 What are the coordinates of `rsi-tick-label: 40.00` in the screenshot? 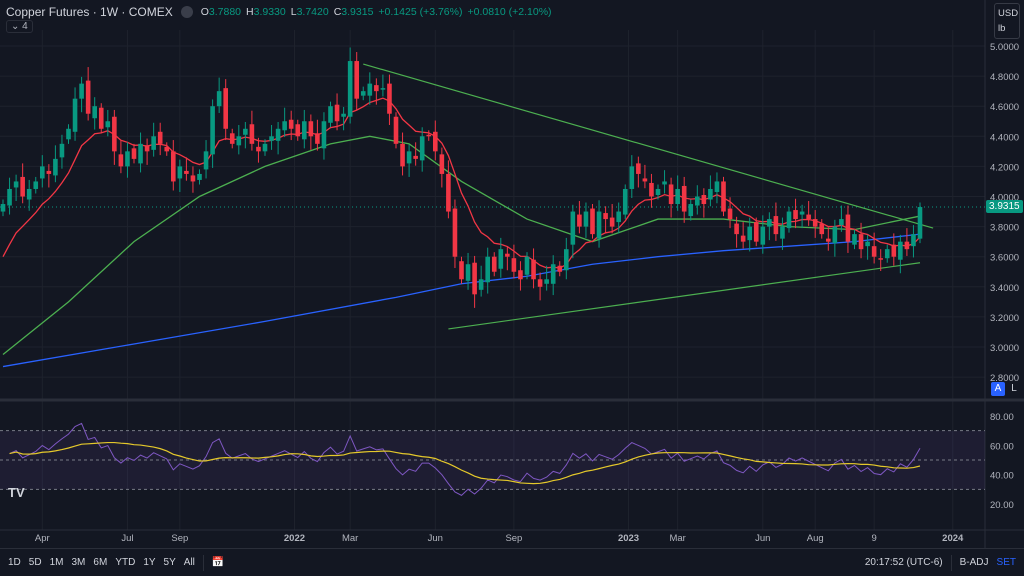 It's located at (1002, 476).